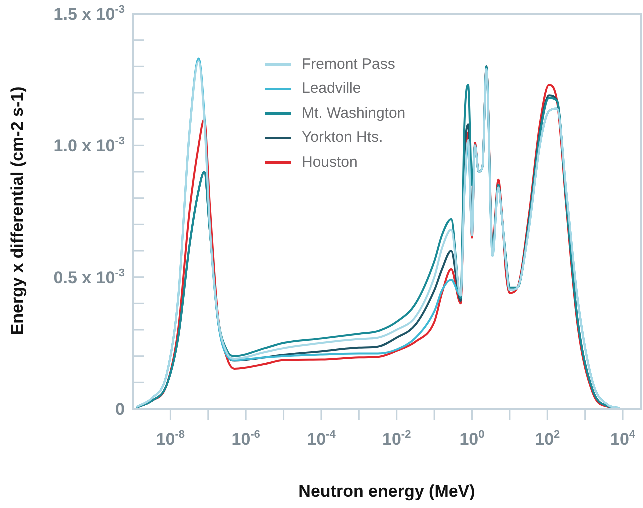 The image size is (643, 508). I want to click on legend-label: Houston, so click(330, 162).